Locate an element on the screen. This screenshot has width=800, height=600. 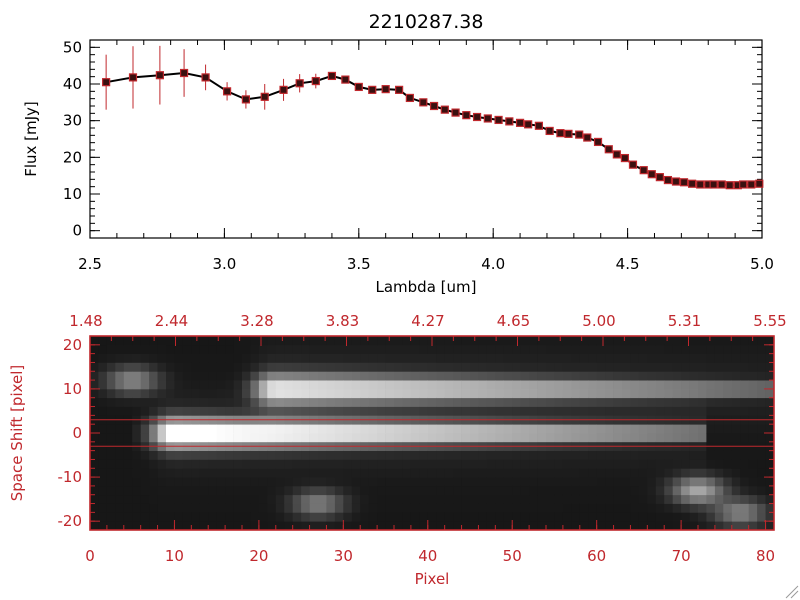
resize-grip-icon is located at coordinates (792, 592).